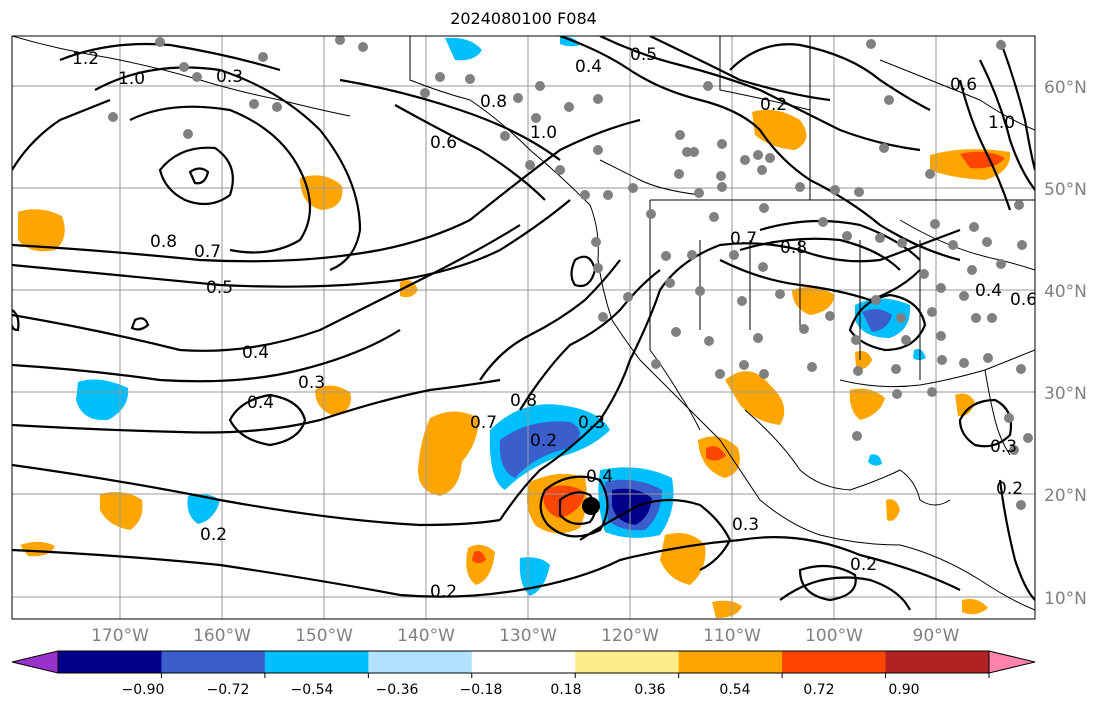 The height and width of the screenshot is (712, 1105). I want to click on colorbar-tick-label: 0.18, so click(566, 690).